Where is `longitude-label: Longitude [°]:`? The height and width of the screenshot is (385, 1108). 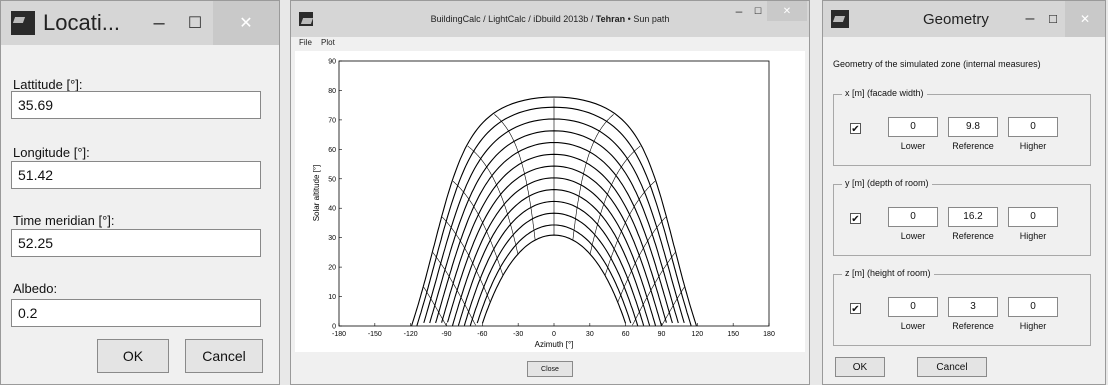 longitude-label: Longitude [°]: is located at coordinates (51, 152).